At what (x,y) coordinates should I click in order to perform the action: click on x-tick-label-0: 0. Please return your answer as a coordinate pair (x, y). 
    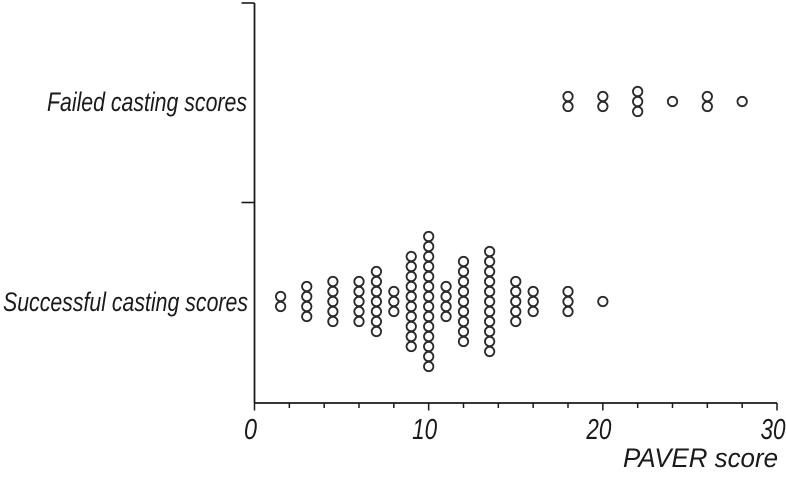
    Looking at the image, I should click on (250, 430).